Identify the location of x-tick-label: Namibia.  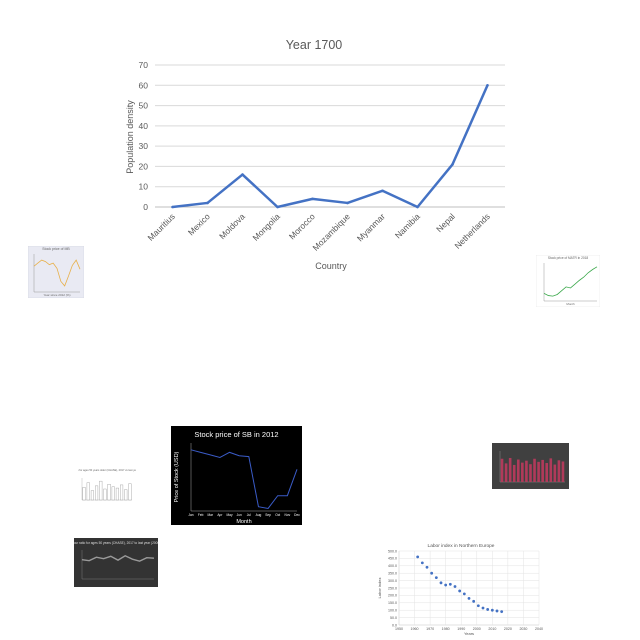
(407, 225).